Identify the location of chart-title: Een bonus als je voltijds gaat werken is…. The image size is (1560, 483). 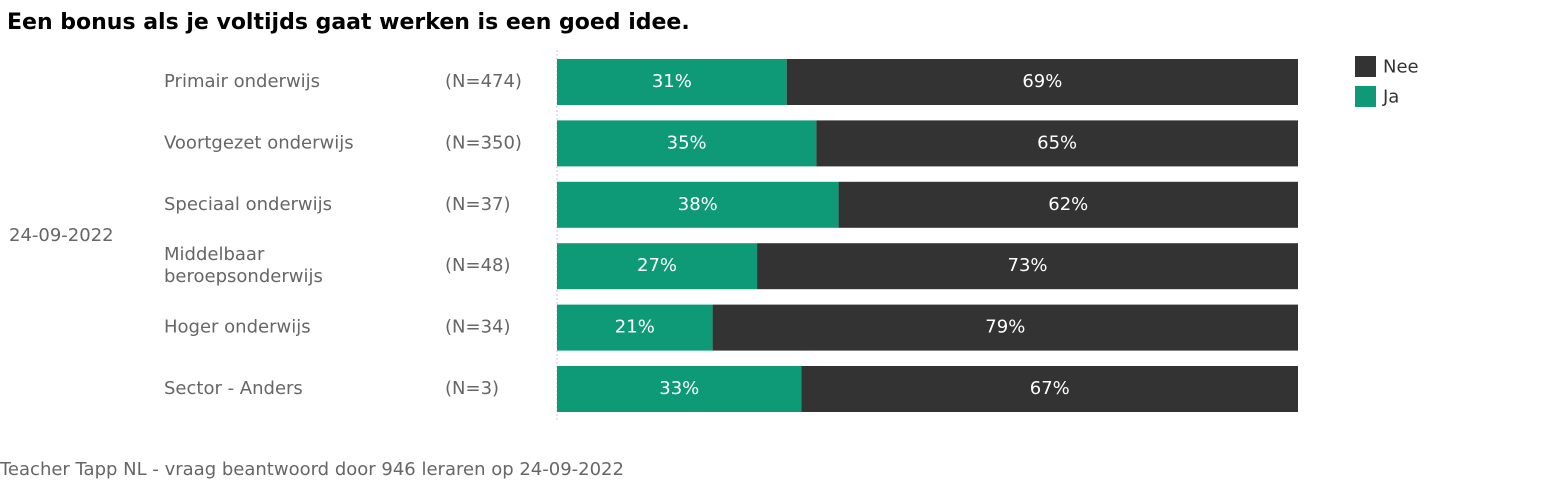
(348, 22).